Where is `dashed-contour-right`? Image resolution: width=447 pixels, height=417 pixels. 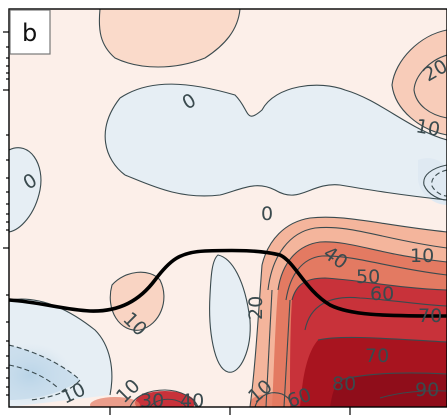 dashed-contour-right is located at coordinates (439, 183).